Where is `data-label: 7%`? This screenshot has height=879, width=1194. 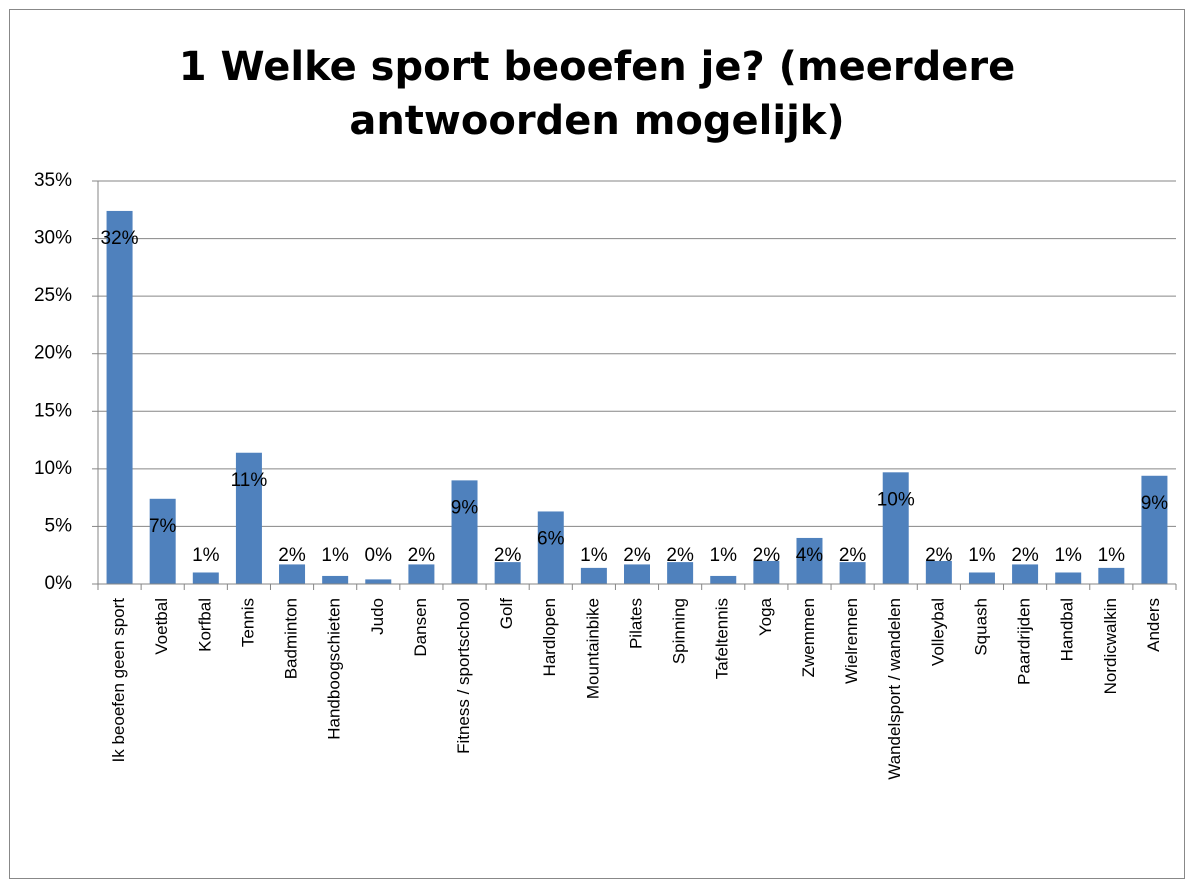
data-label: 7% is located at coordinates (163, 526).